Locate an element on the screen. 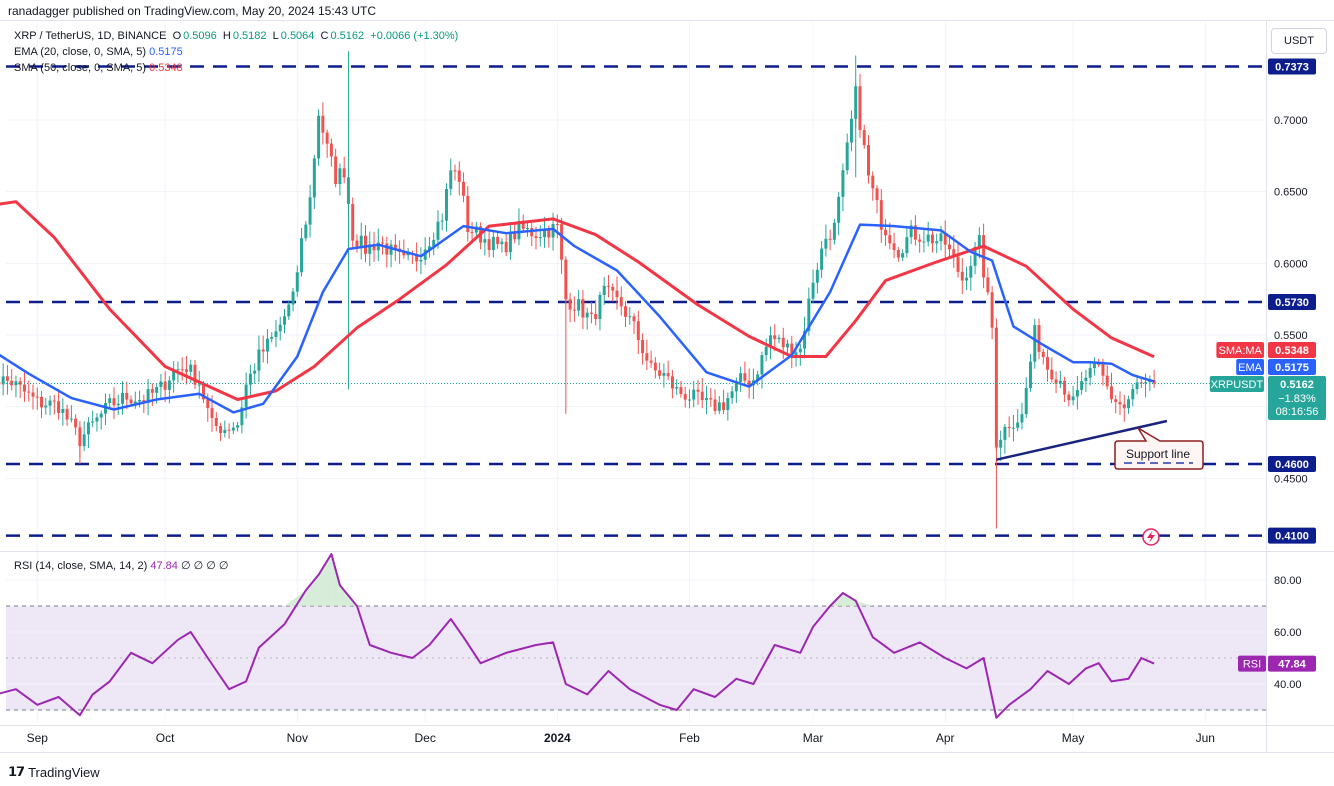 The image size is (1334, 786). tradingview-logo-icon: 𝟭𝟳 is located at coordinates (16, 771).